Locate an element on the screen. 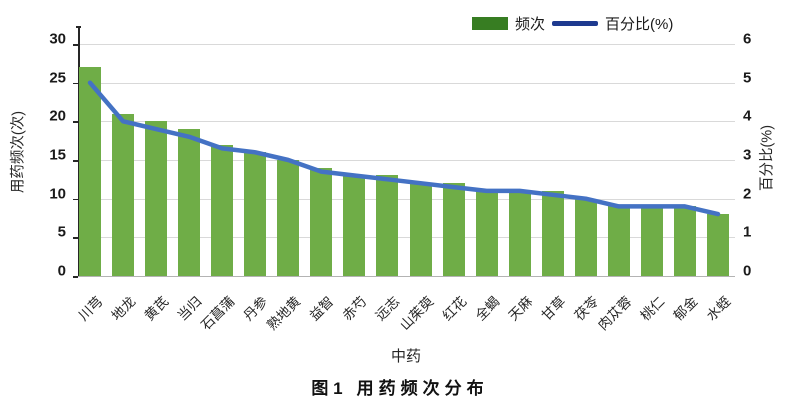 The image size is (800, 413). x-axis-title: 中药 is located at coordinates (406, 356).